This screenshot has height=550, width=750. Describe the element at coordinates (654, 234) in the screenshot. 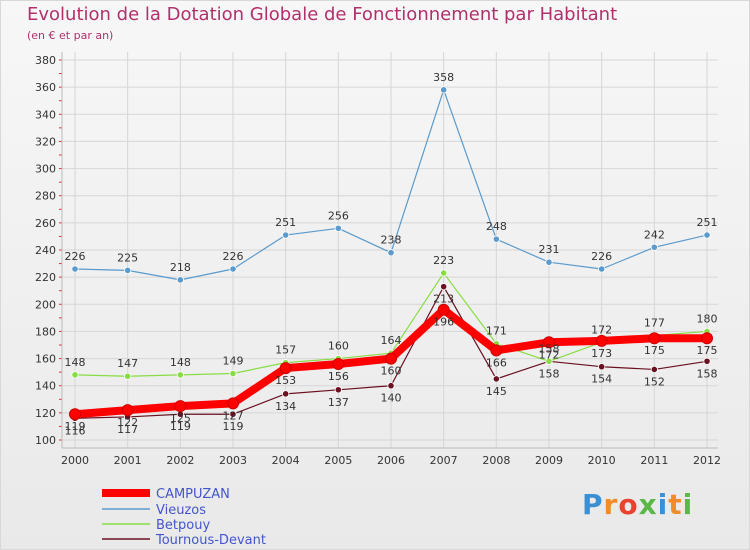

I see `data-label: 242` at that location.